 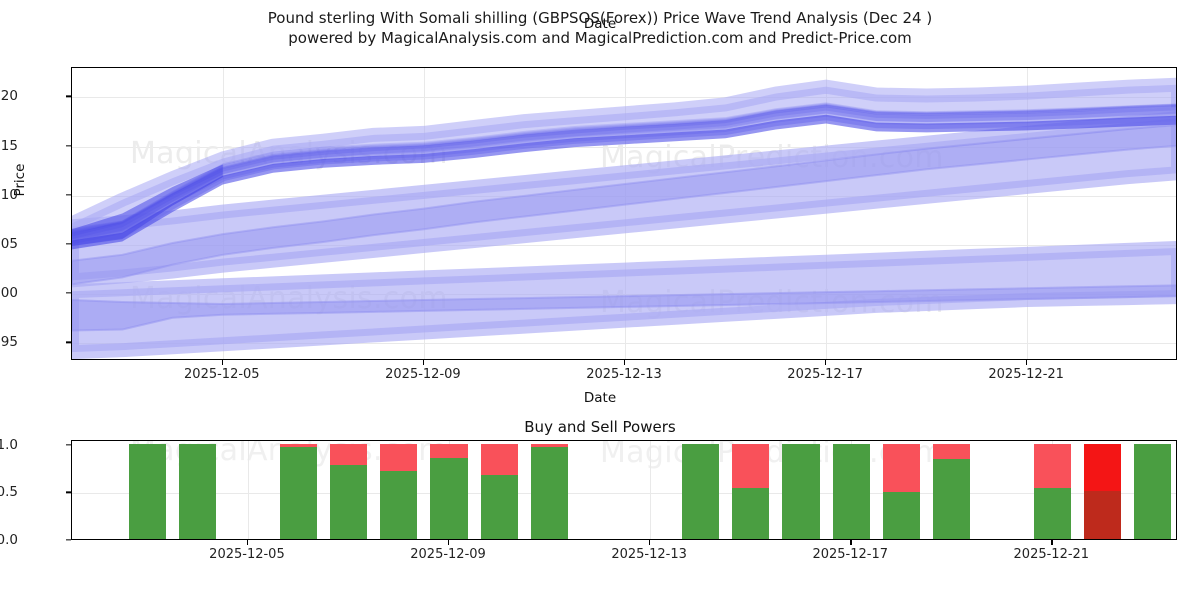 I want to click on bars-y-tick-label: 0.0, so click(x=9, y=540).